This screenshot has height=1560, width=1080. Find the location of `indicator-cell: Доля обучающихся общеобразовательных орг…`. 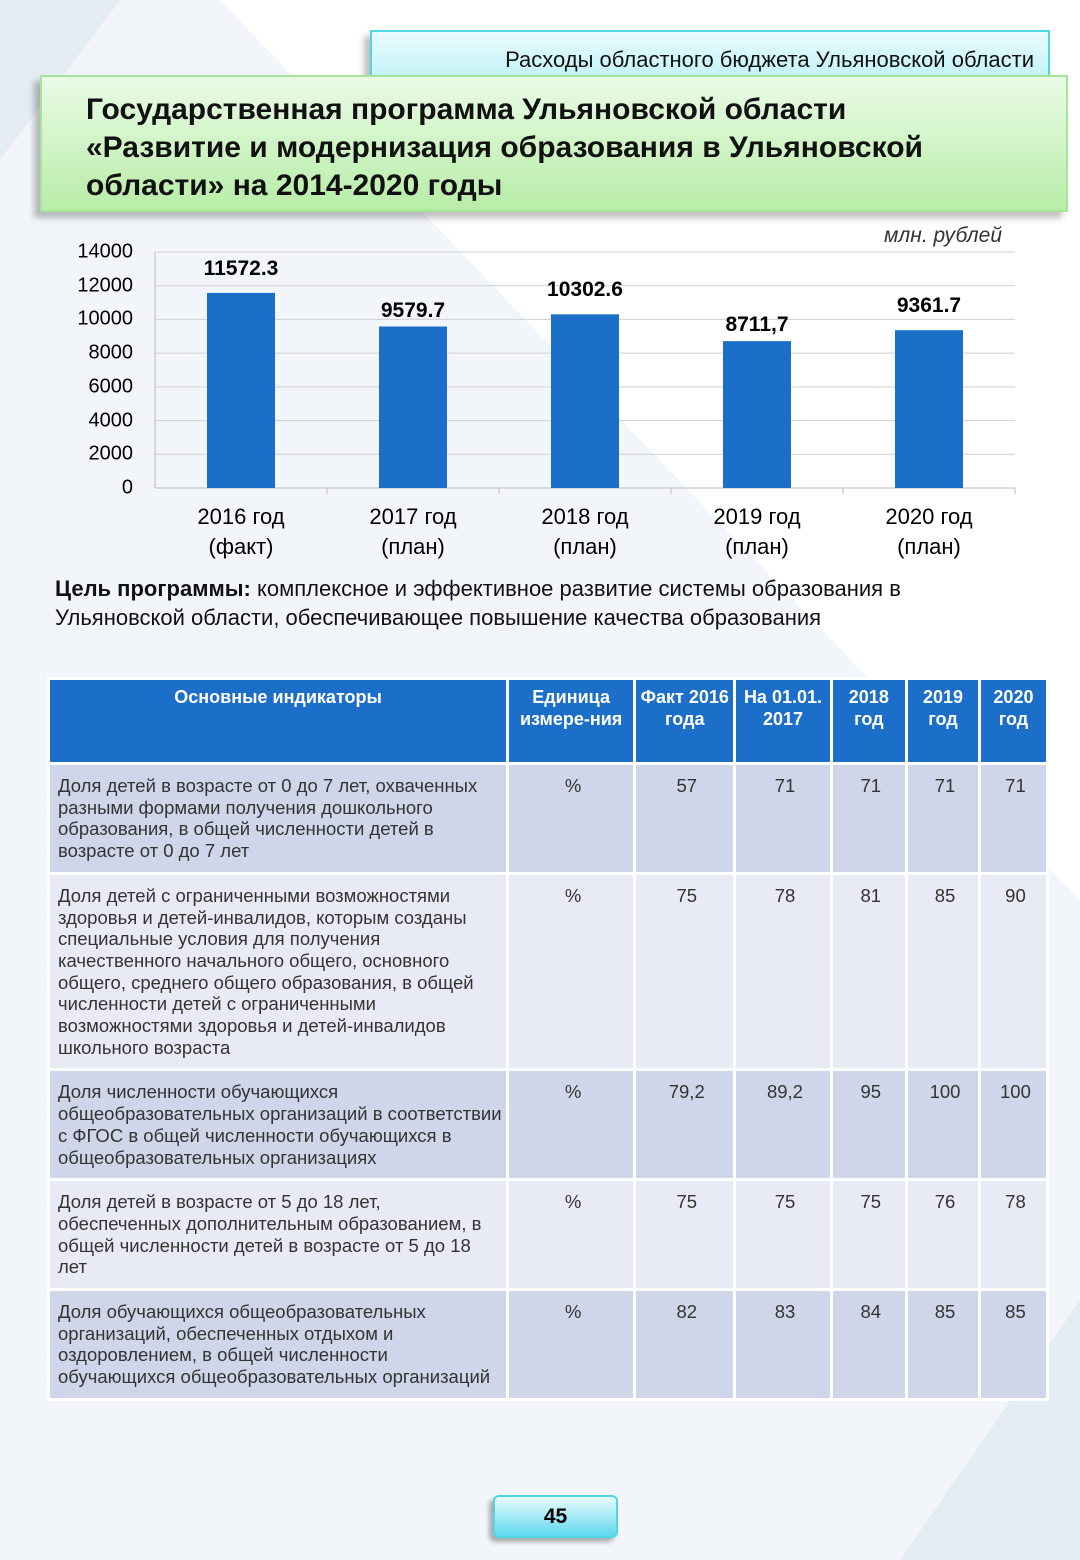

indicator-cell: Доля обучающихся общеобразовательных орг… is located at coordinates (278, 1344).